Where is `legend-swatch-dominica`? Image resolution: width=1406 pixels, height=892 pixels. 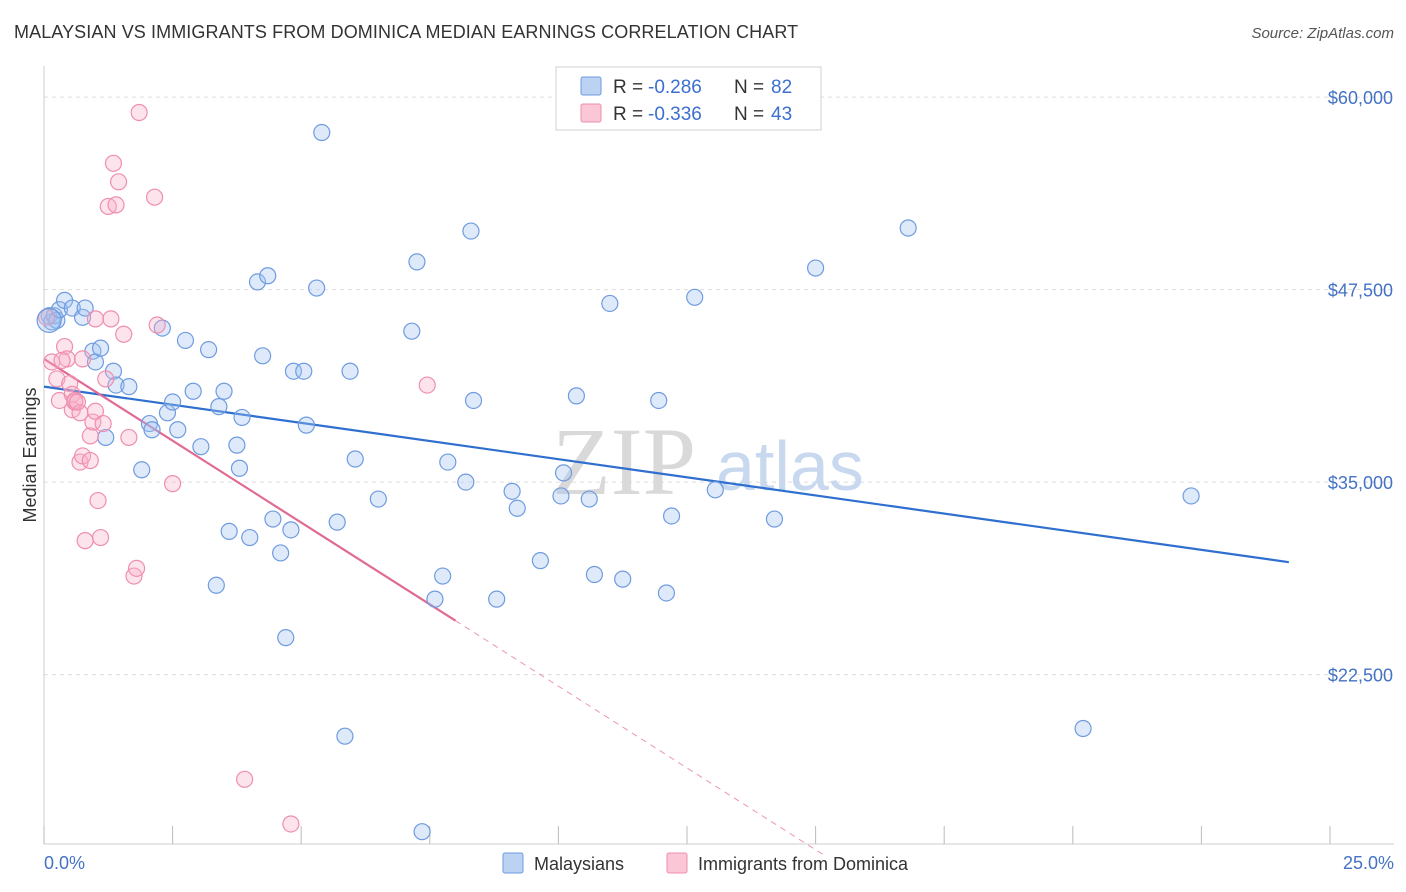 legend-swatch-dominica is located at coordinates (591, 113).